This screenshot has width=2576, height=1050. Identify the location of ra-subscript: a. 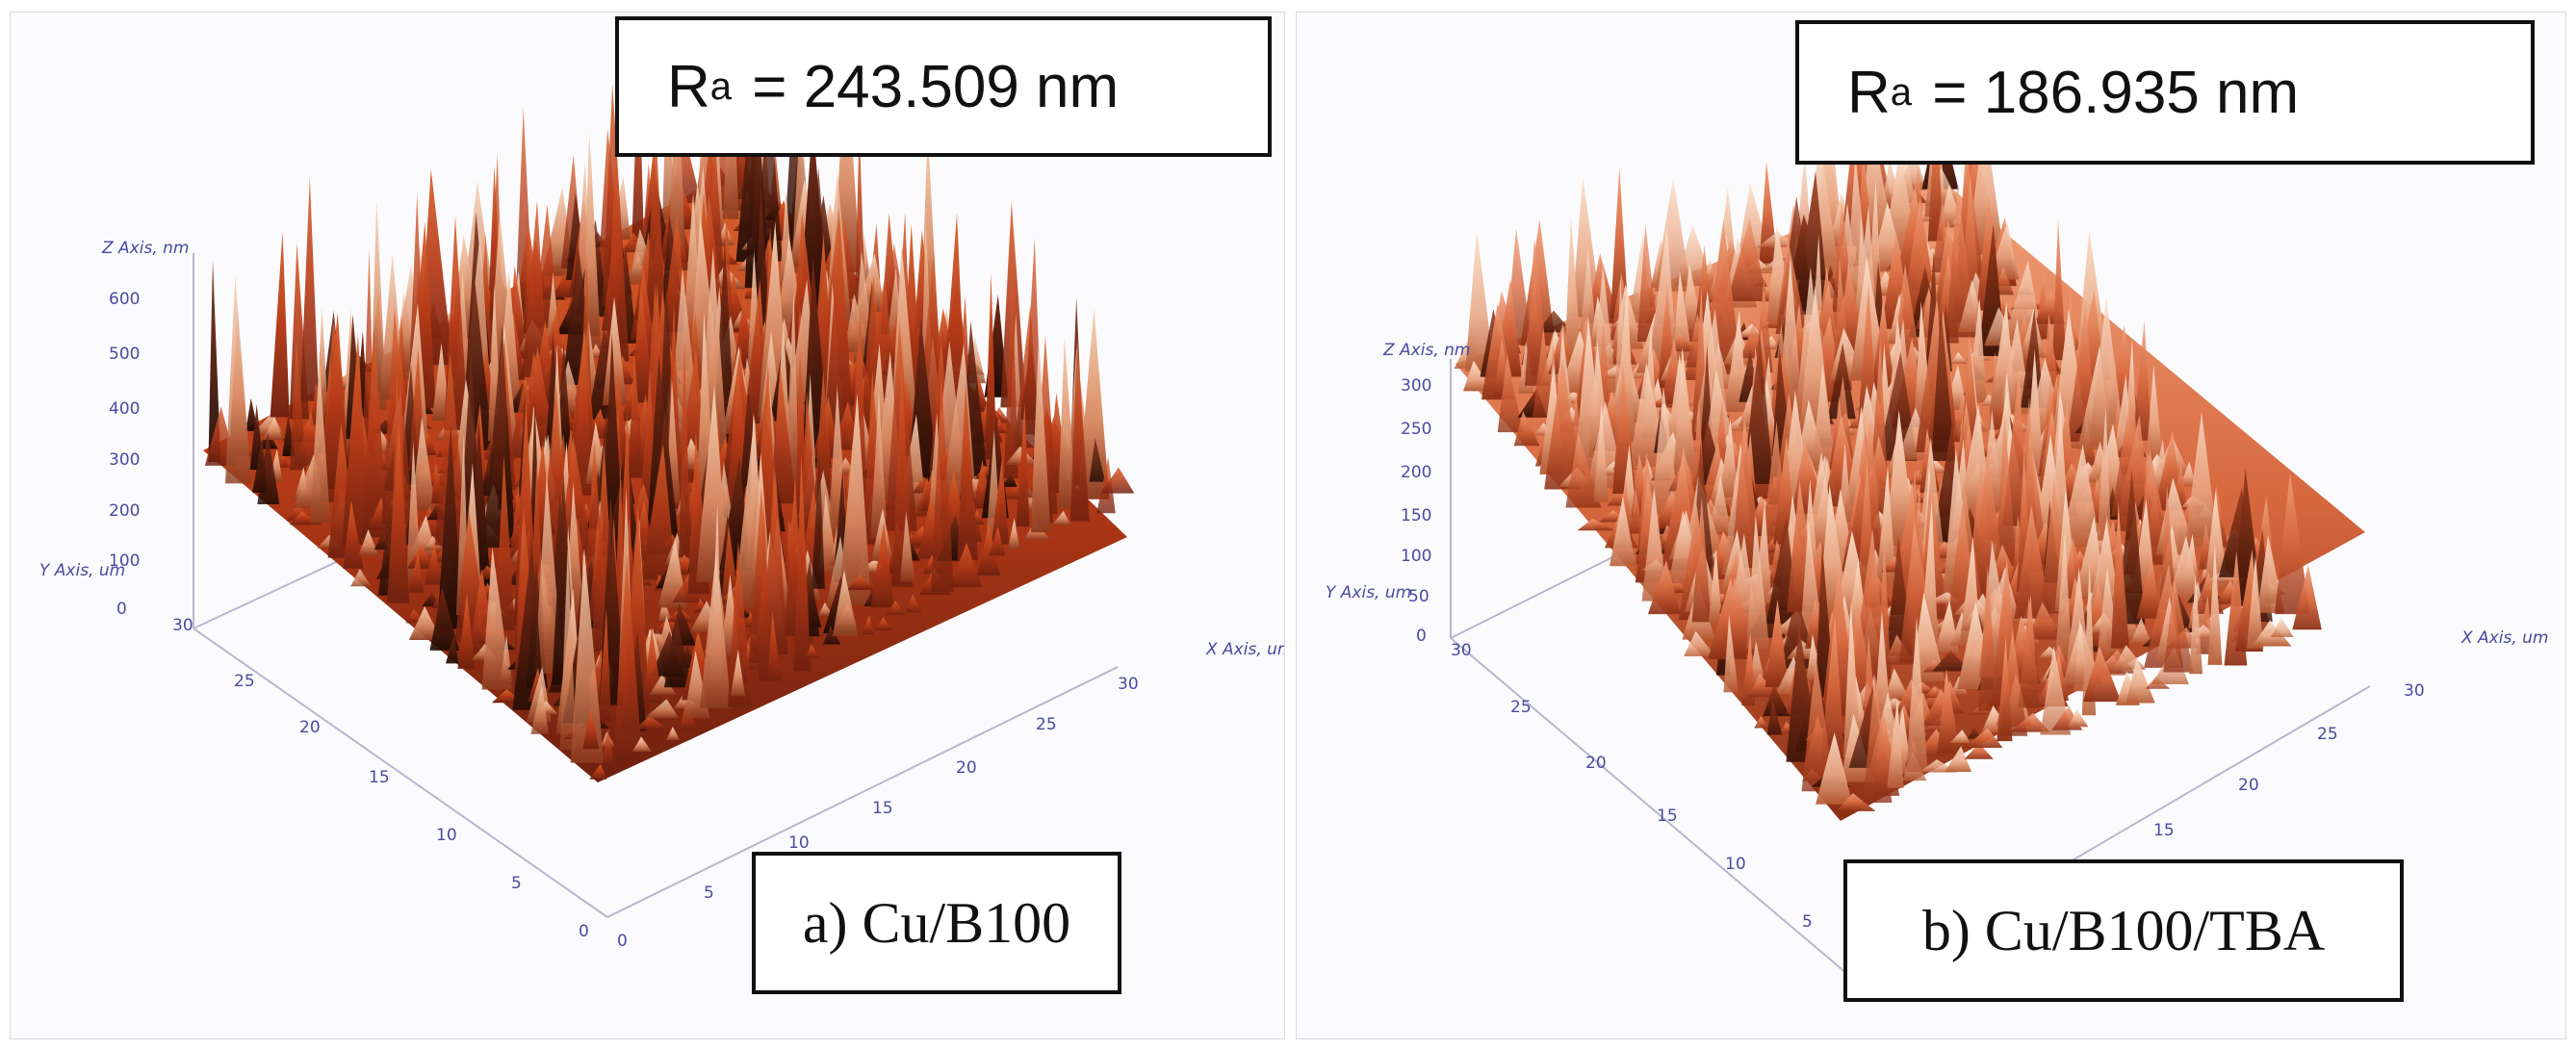
(721, 86).